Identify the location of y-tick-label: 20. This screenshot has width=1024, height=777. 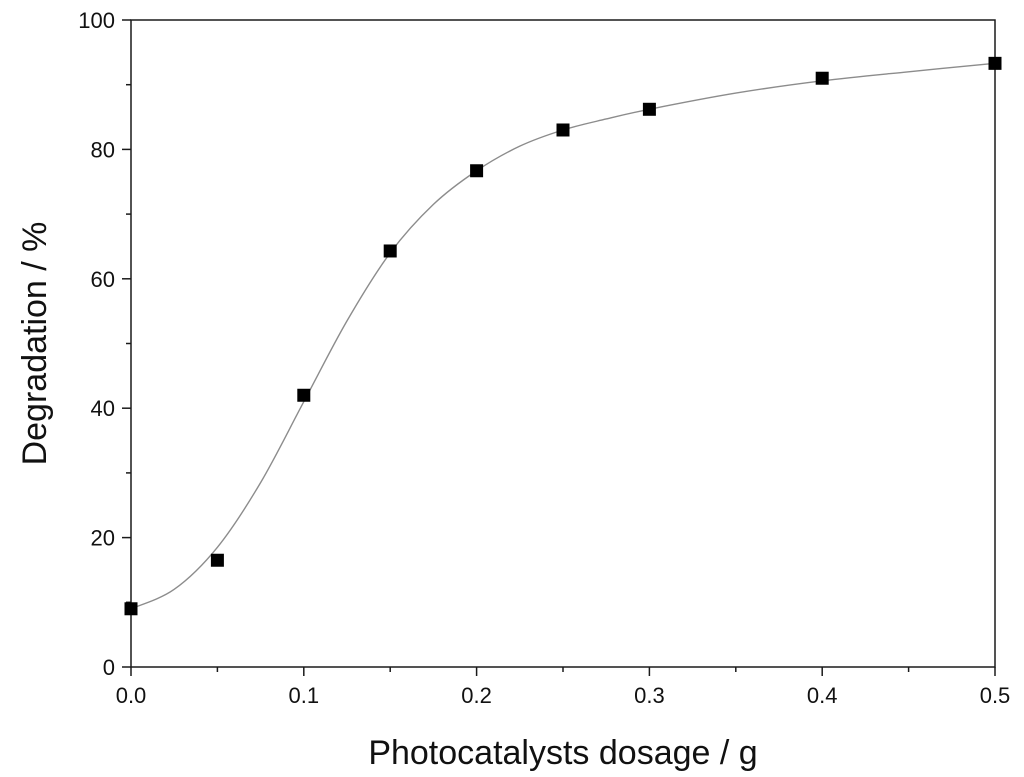
(103, 538).